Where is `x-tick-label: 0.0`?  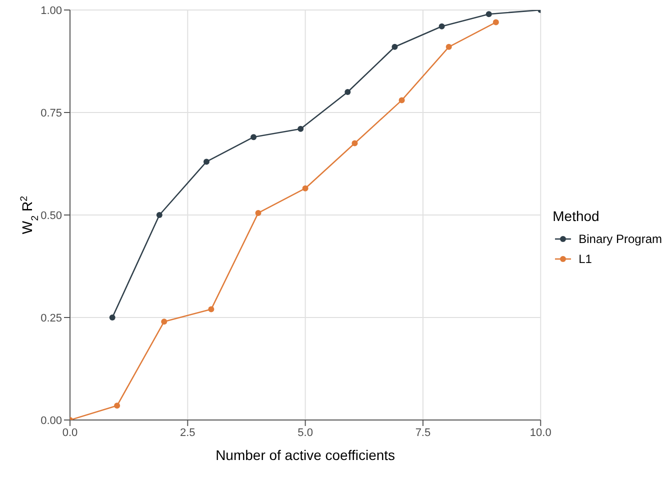 x-tick-label: 0.0 is located at coordinates (70, 432).